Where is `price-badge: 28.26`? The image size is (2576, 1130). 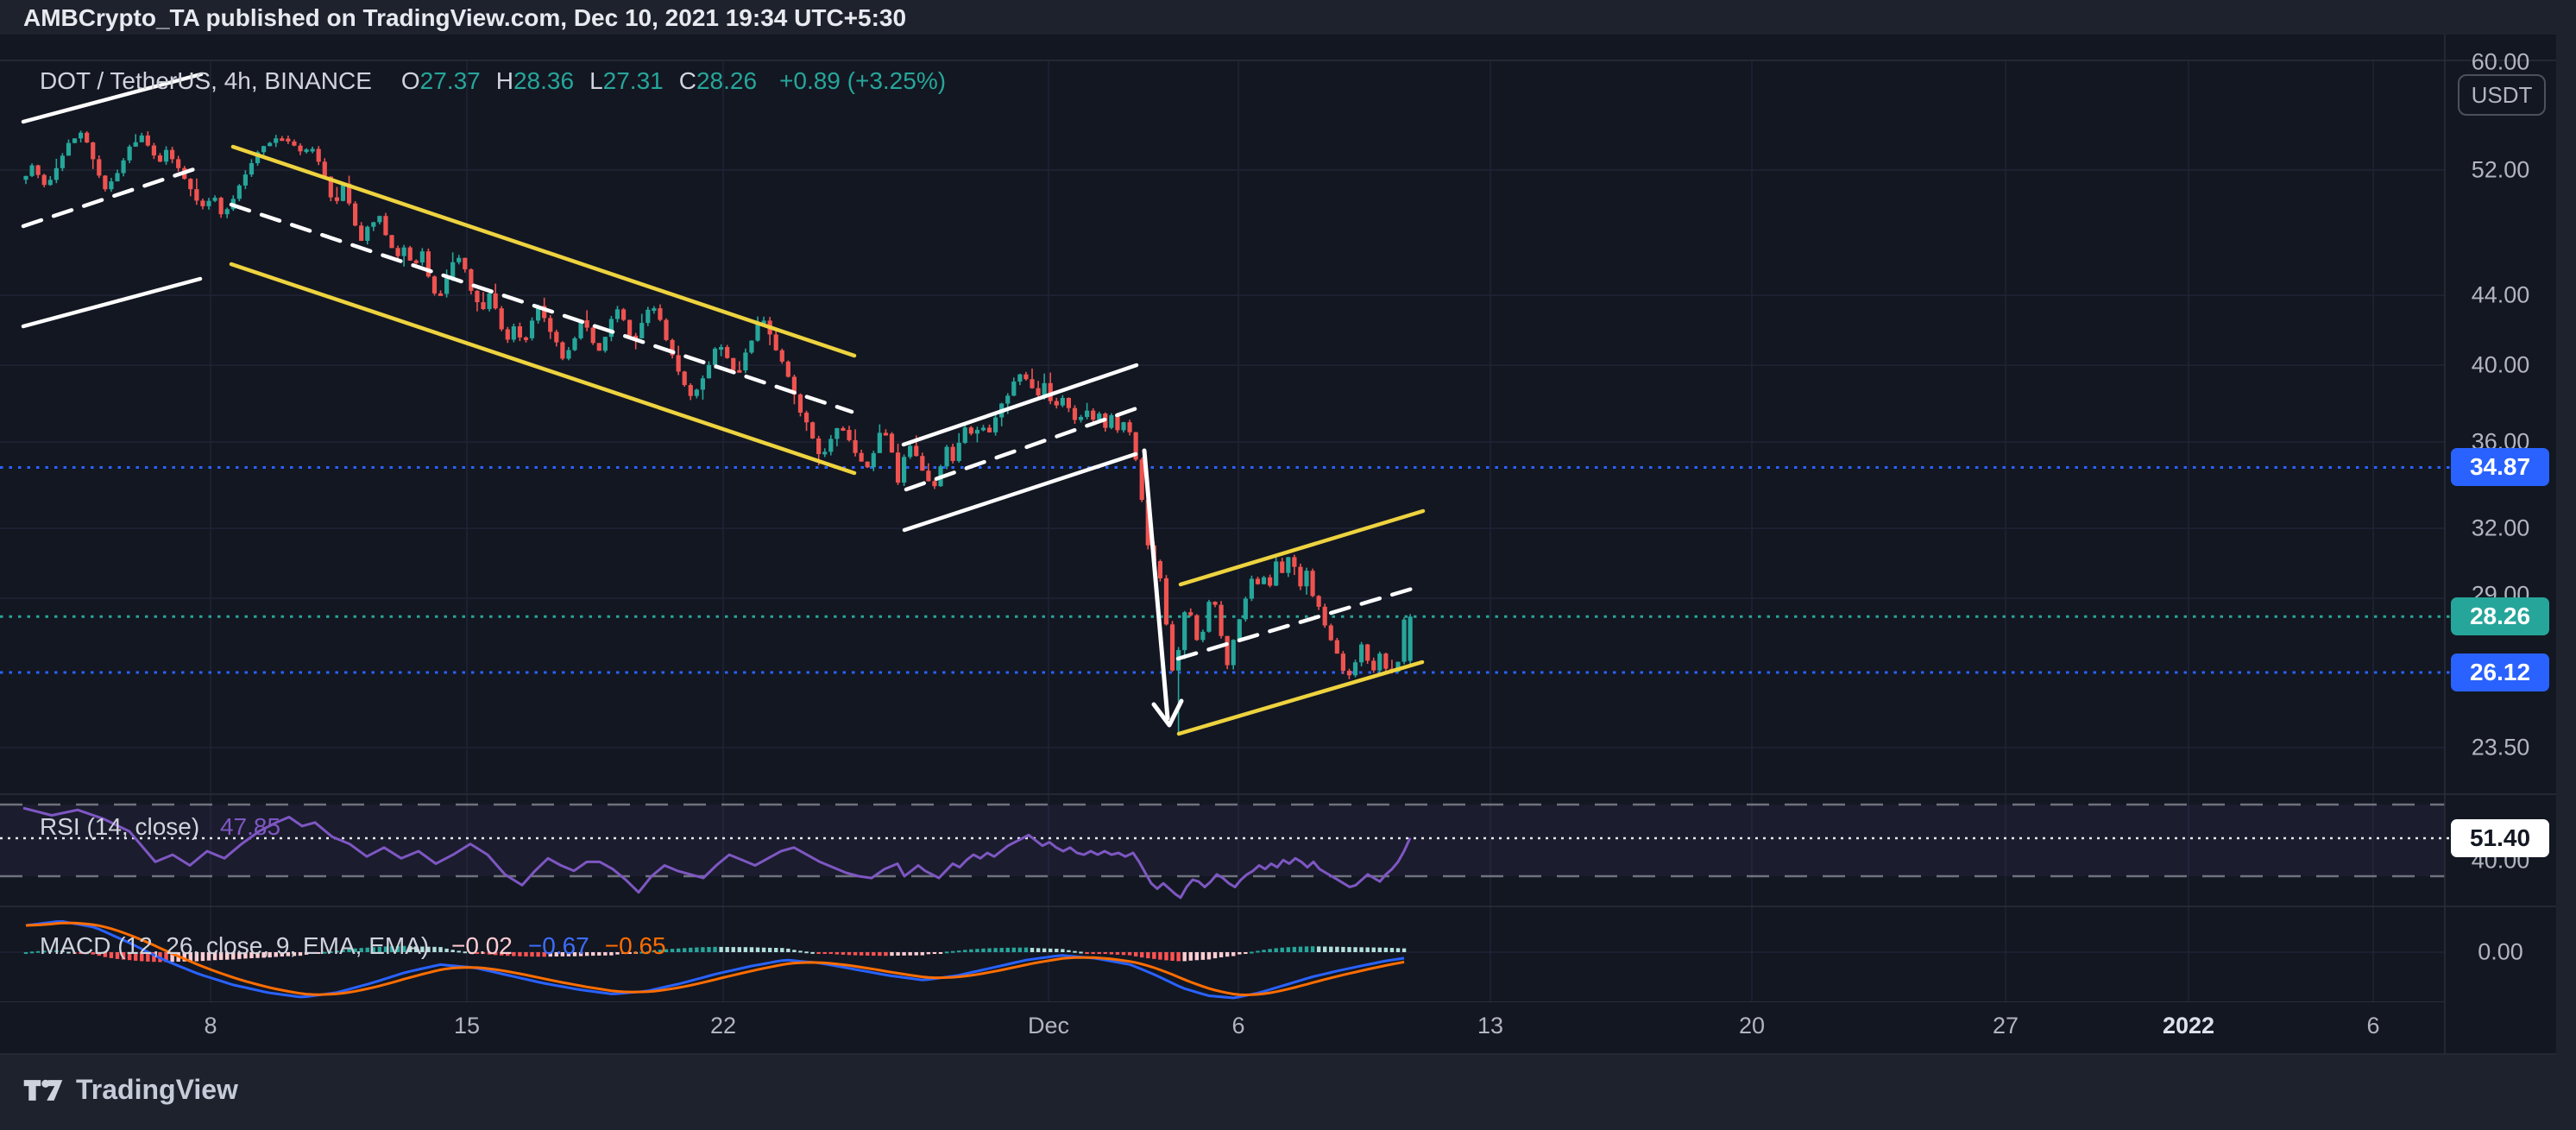
price-badge: 28.26 is located at coordinates (2500, 616).